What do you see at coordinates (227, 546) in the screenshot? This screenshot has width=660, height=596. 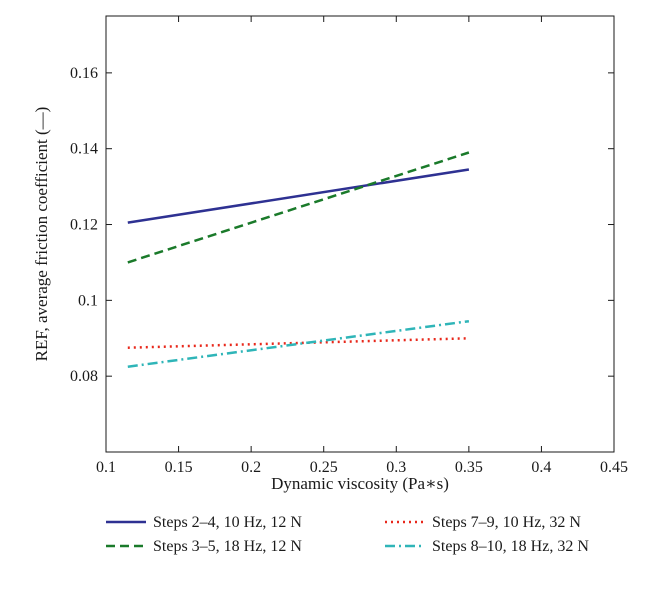 I see `legend-label-2: Steps 3–5, 18 Hz, 12 N` at bounding box center [227, 546].